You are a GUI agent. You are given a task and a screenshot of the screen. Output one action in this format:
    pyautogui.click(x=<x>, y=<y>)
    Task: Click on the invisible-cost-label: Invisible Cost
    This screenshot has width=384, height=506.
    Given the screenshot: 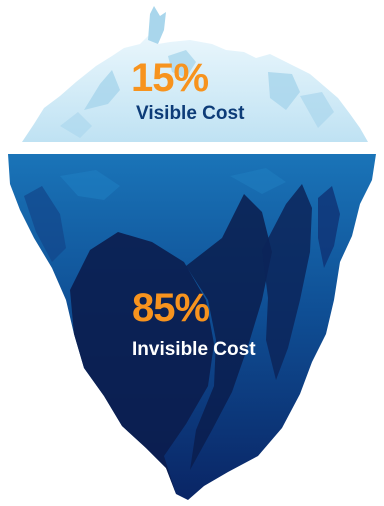 What is the action you would take?
    pyautogui.click(x=194, y=349)
    